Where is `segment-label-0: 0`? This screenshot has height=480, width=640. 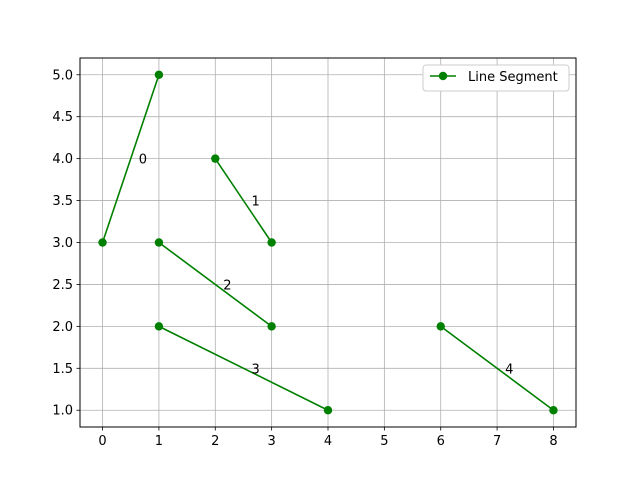
segment-label-0: 0 is located at coordinates (143, 160).